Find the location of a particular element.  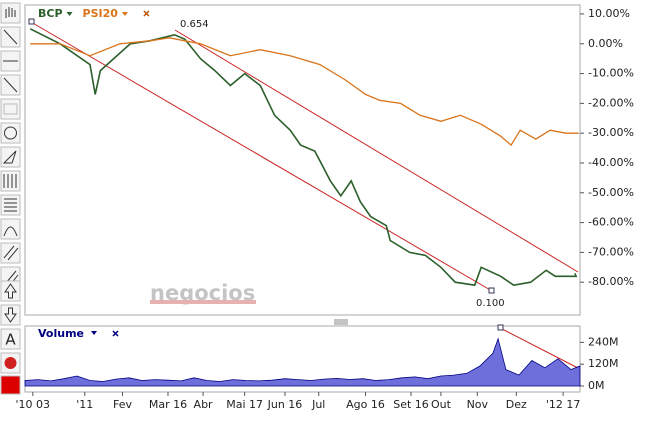

y-tick-label: -10.00% is located at coordinates (611, 73).